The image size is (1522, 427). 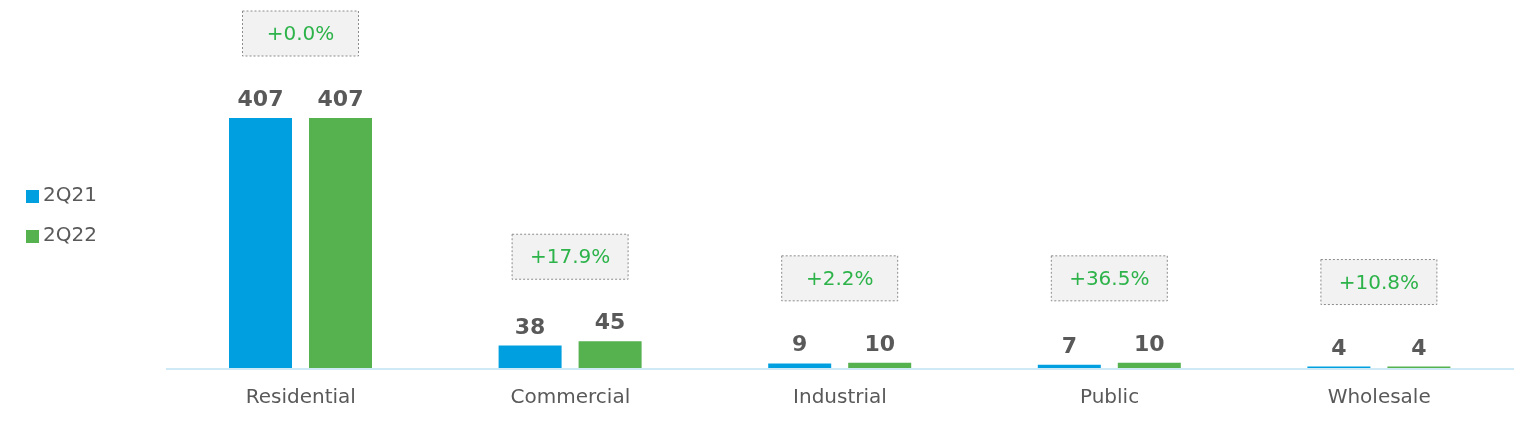 What do you see at coordinates (1110, 396) in the screenshot?
I see `x-tick-label: Public` at bounding box center [1110, 396].